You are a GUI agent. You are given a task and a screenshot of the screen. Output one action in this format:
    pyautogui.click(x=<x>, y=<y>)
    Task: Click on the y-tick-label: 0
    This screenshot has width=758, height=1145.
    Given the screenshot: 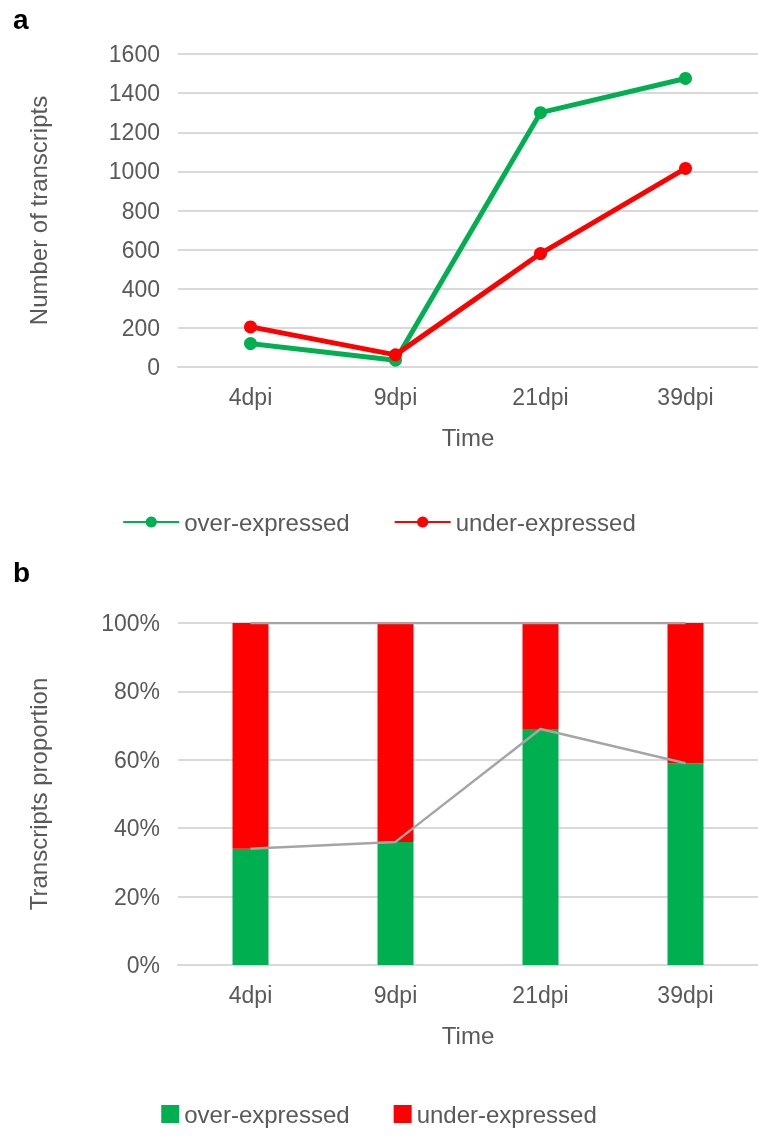 What is the action you would take?
    pyautogui.click(x=153, y=367)
    